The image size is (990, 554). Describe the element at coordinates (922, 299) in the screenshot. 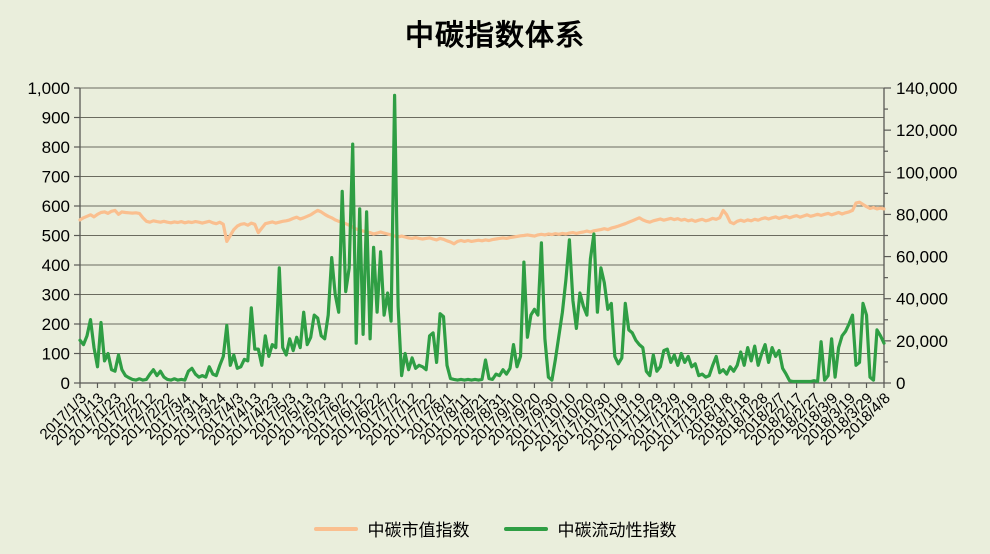

I see `right-y-tick-label: 40,000` at that location.